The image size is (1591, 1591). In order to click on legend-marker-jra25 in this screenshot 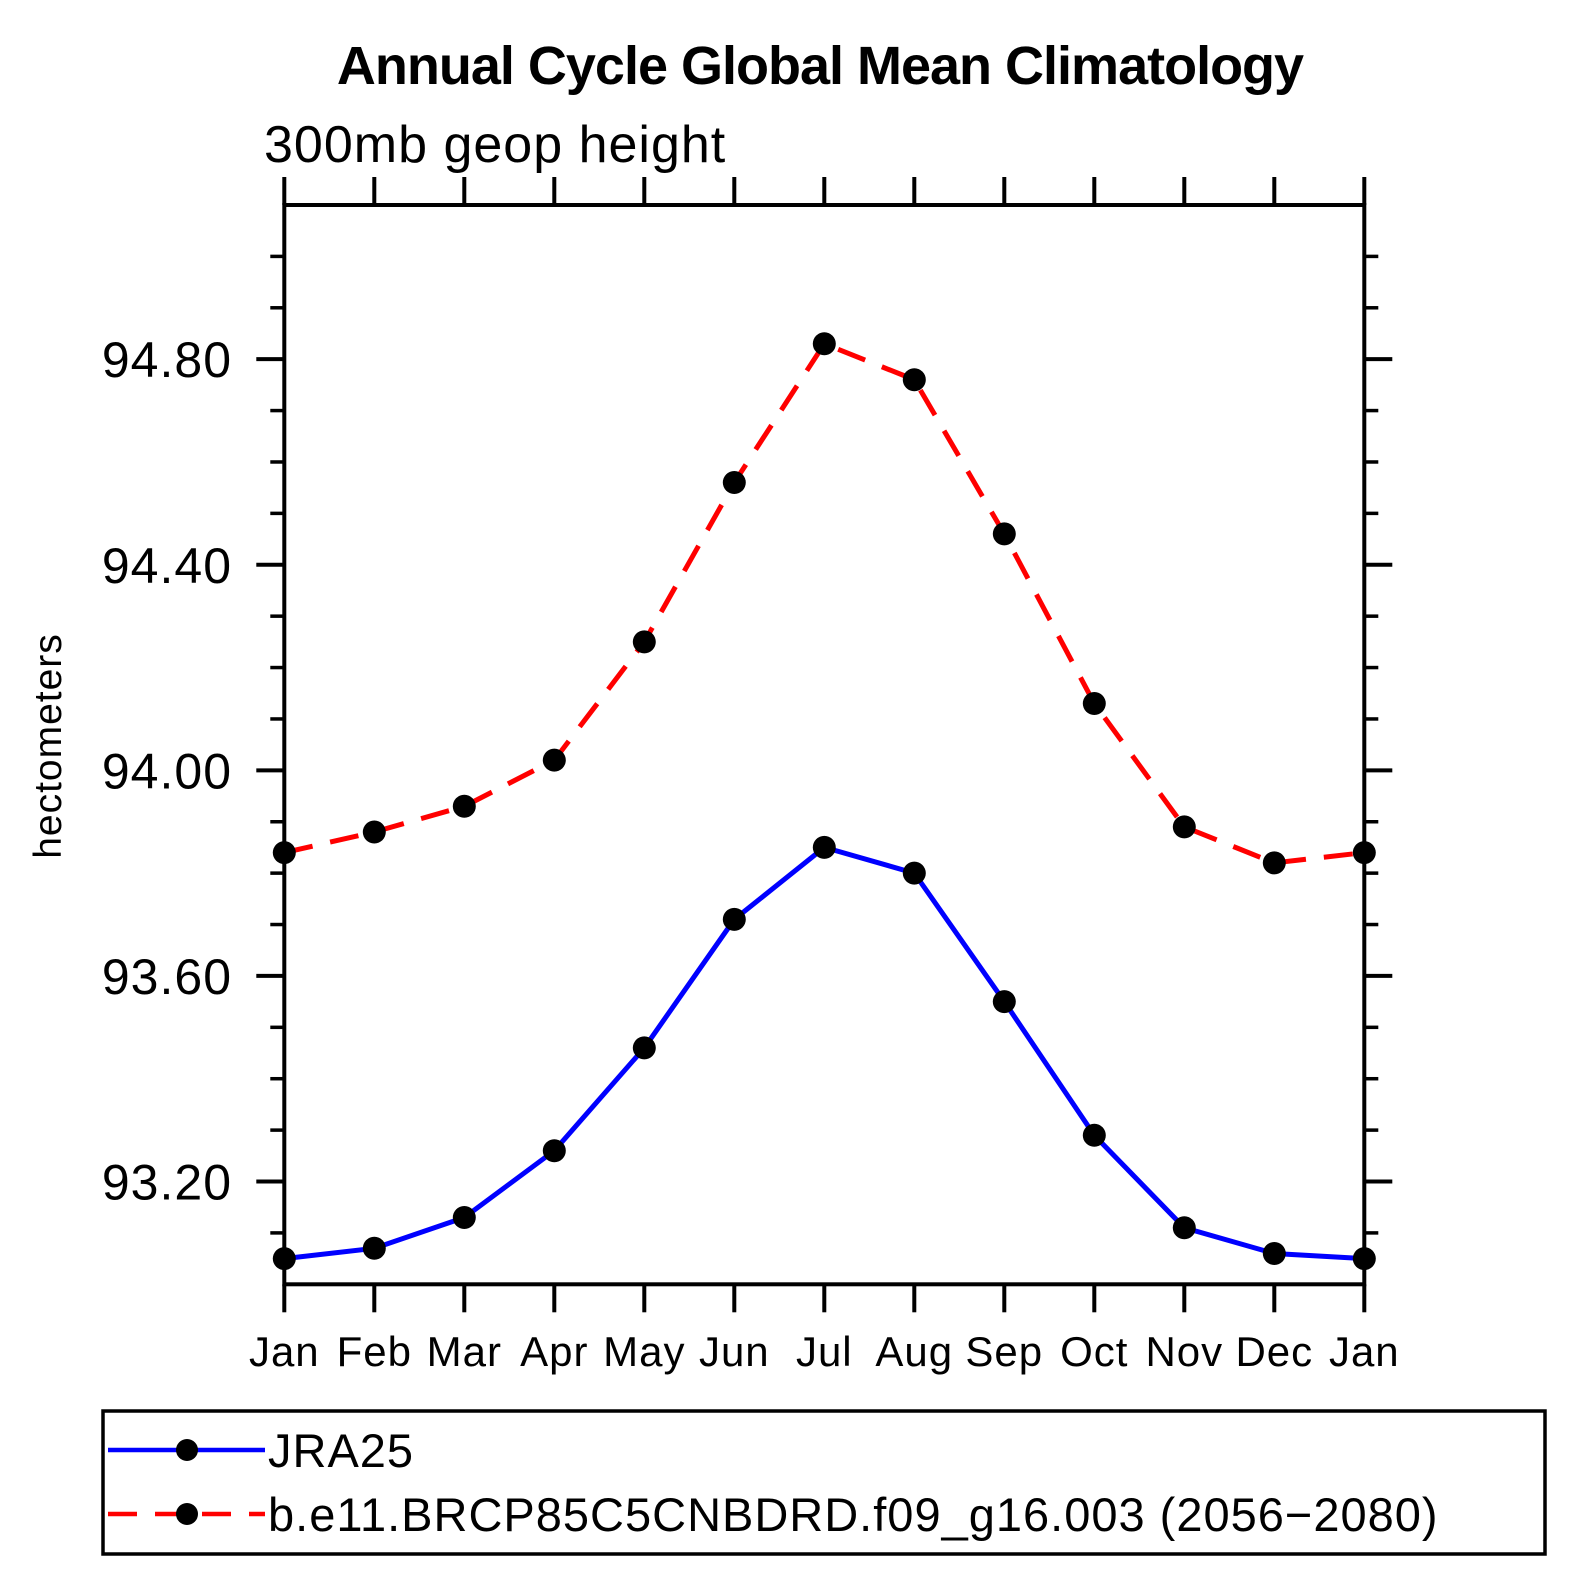, I will do `click(187, 1450)`.